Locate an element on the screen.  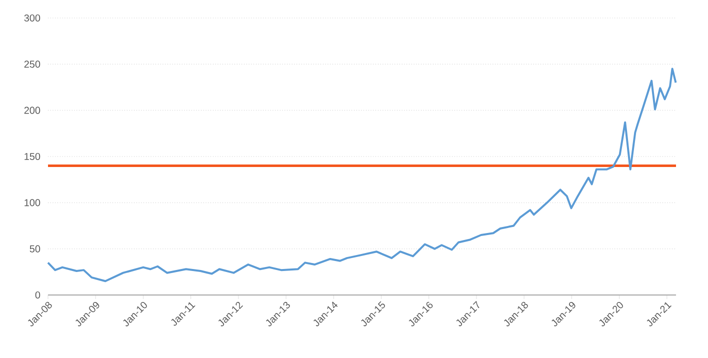
y-tick-label: 100 is located at coordinates (32, 202).